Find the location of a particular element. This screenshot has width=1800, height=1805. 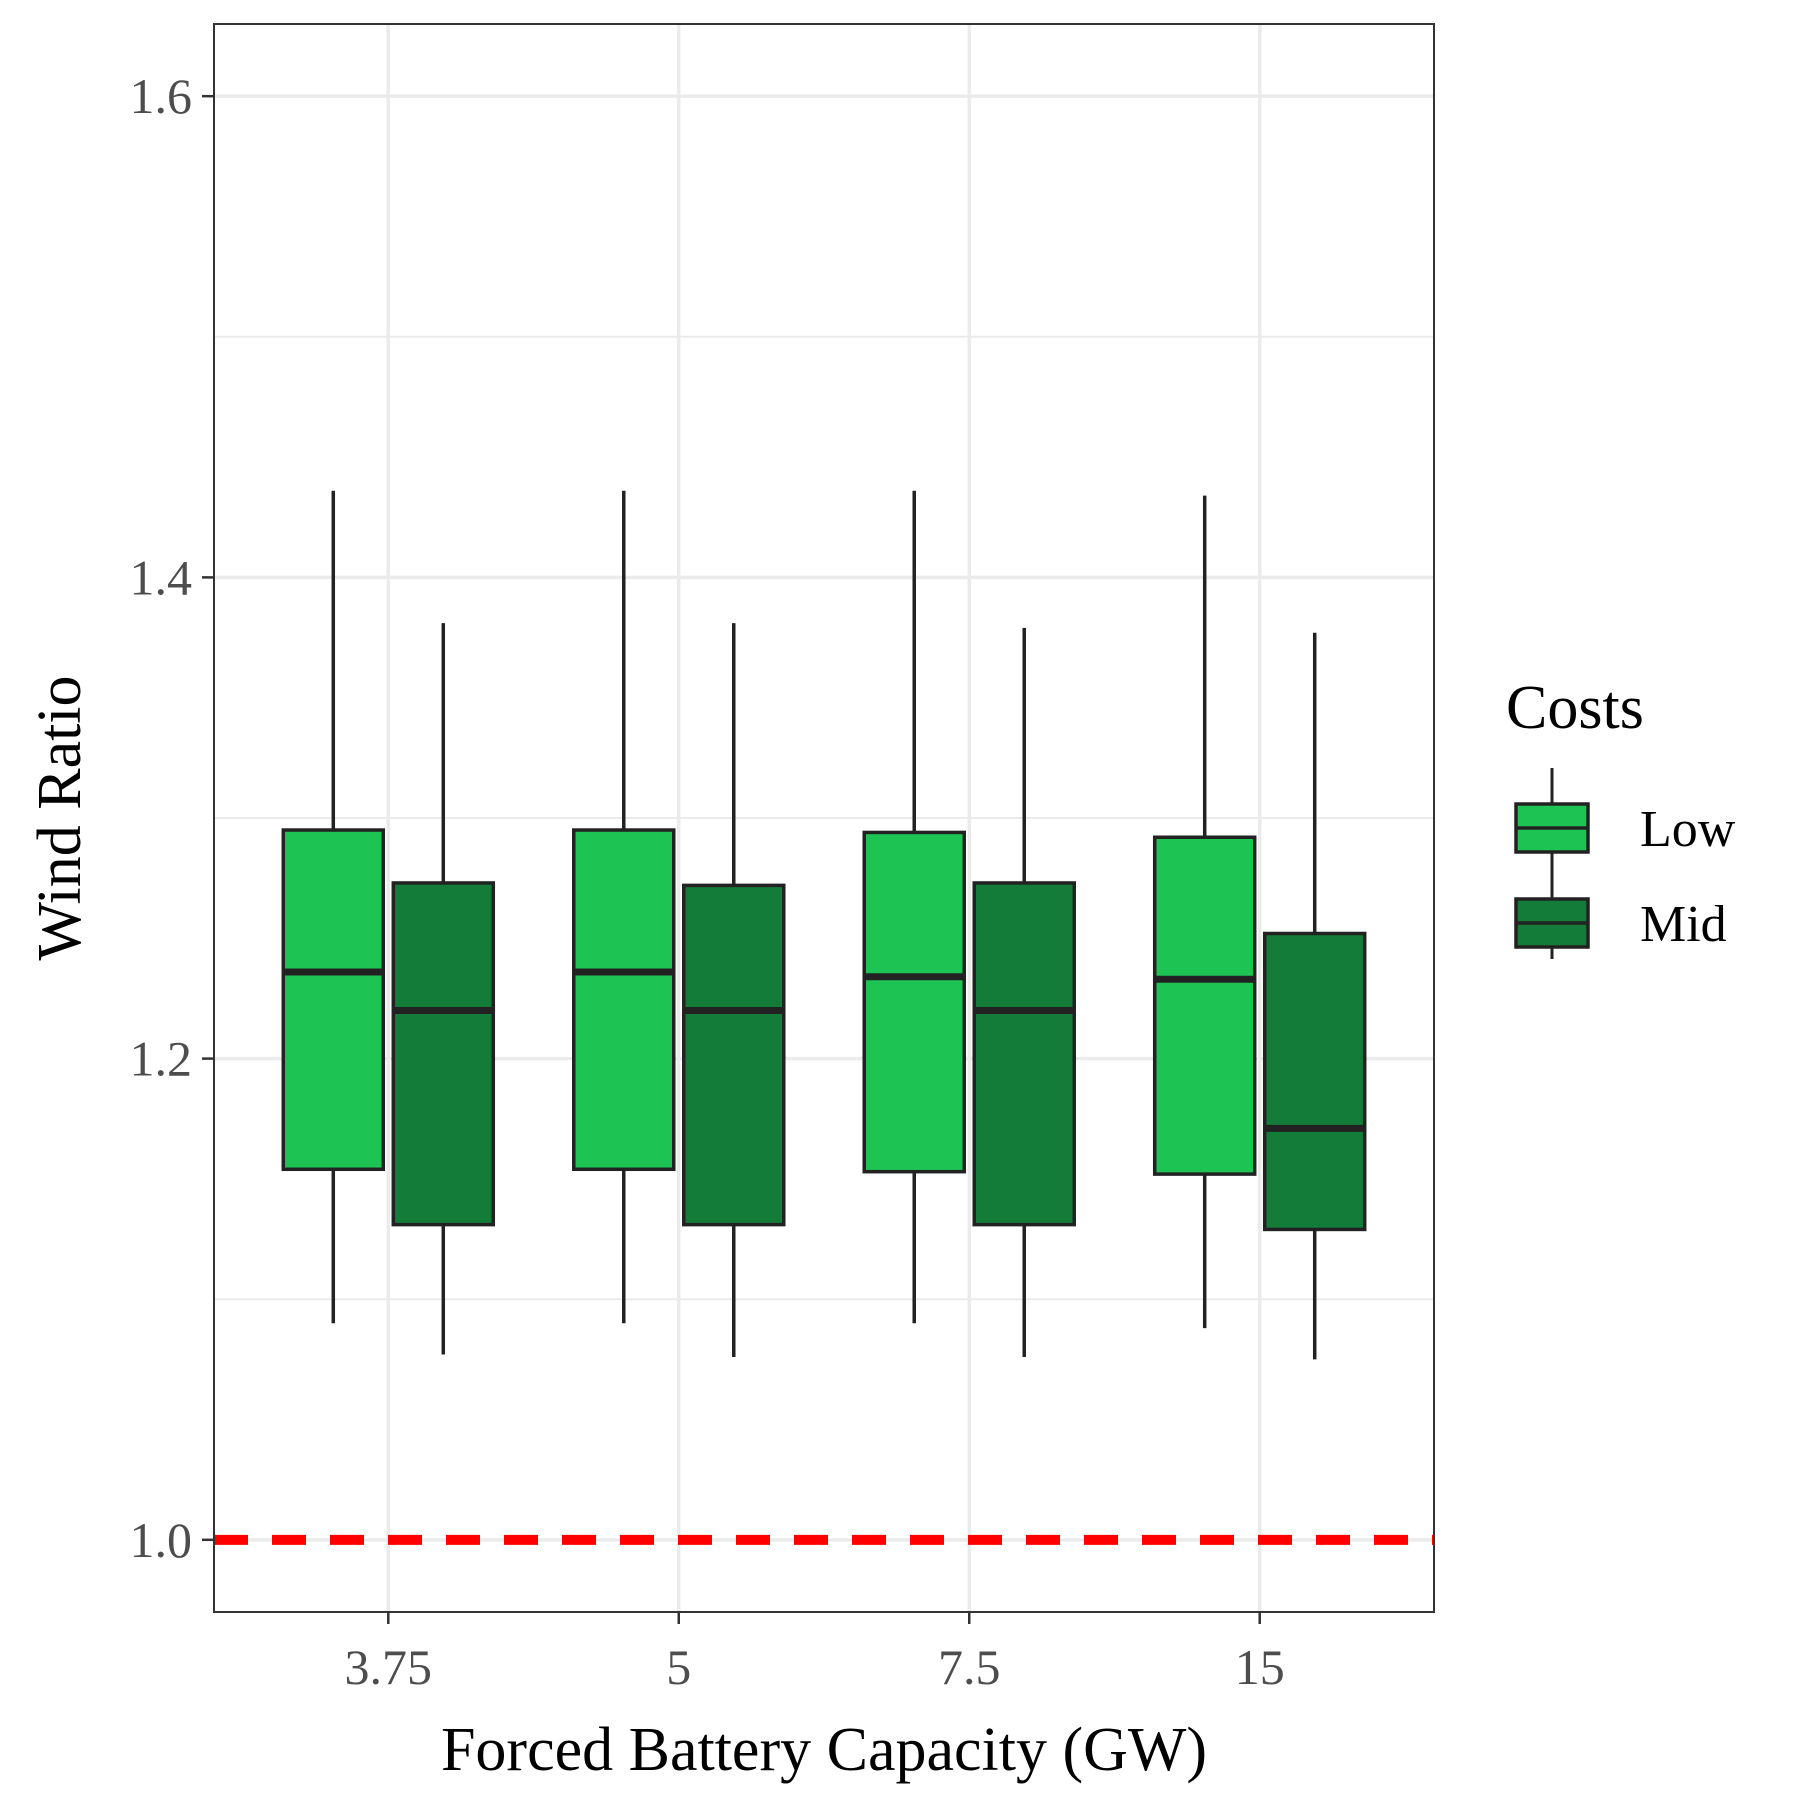

legend: Costs Low Mid is located at coordinates (1621, 816).